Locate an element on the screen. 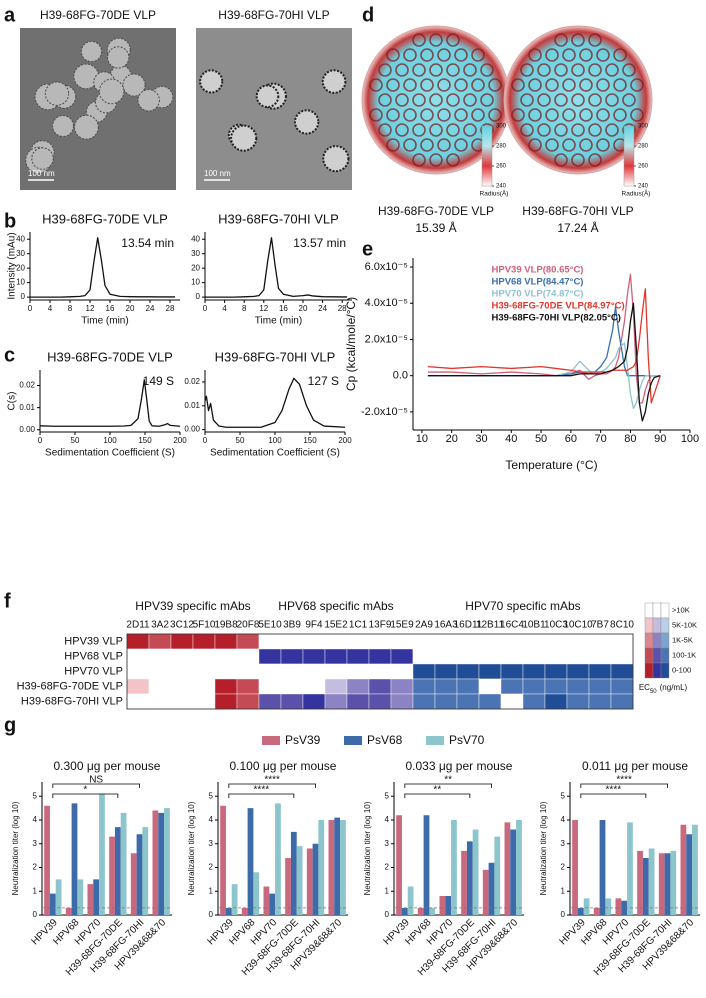  x-tick-label: 28 is located at coordinates (170, 308).